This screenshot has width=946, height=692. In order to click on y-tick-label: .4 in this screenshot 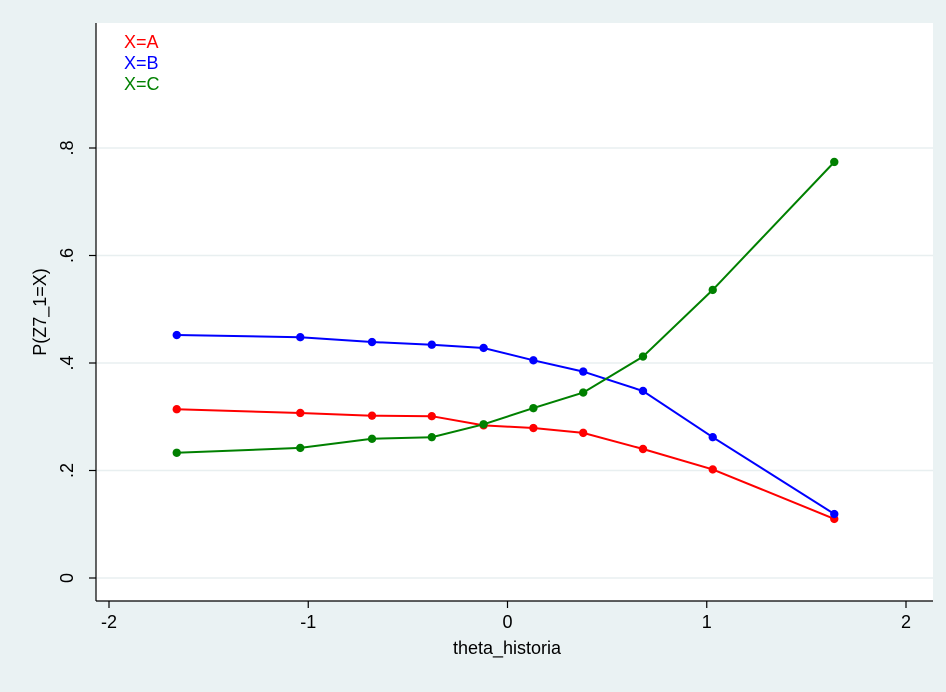, I will do `click(67, 362)`.